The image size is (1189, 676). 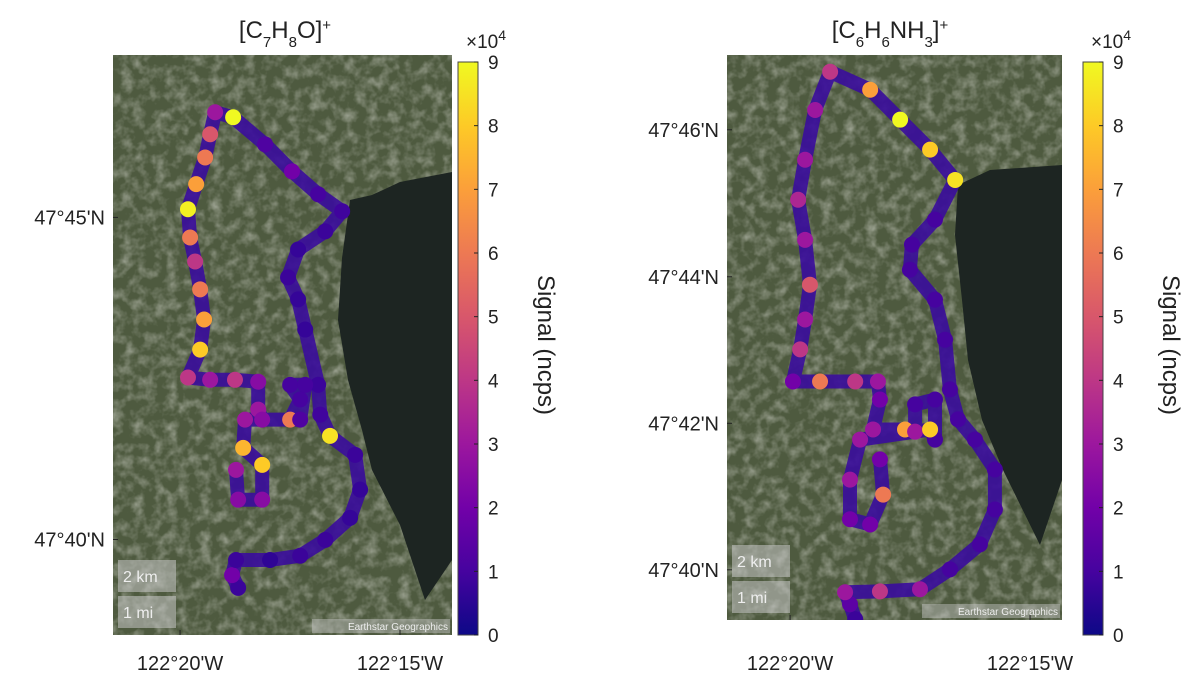 I want to click on colorbar-tick-label: 1, so click(x=493, y=572).